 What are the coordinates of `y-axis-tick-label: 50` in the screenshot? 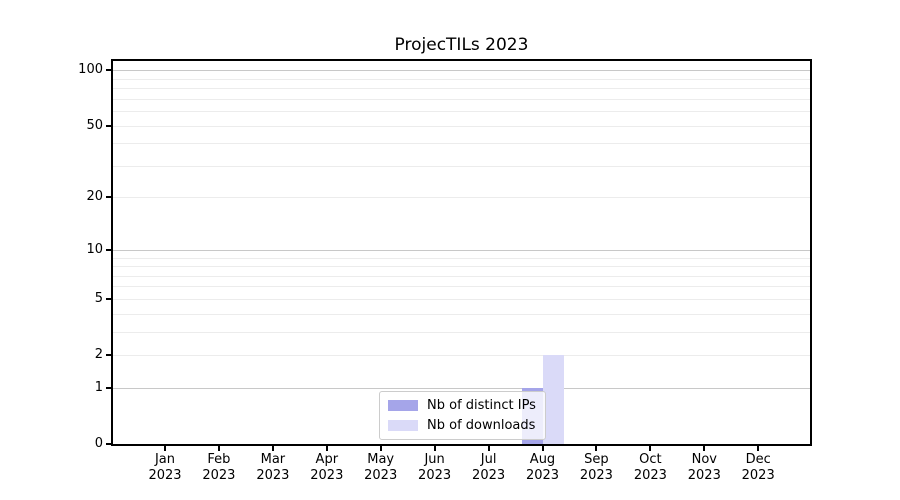 It's located at (94, 125).